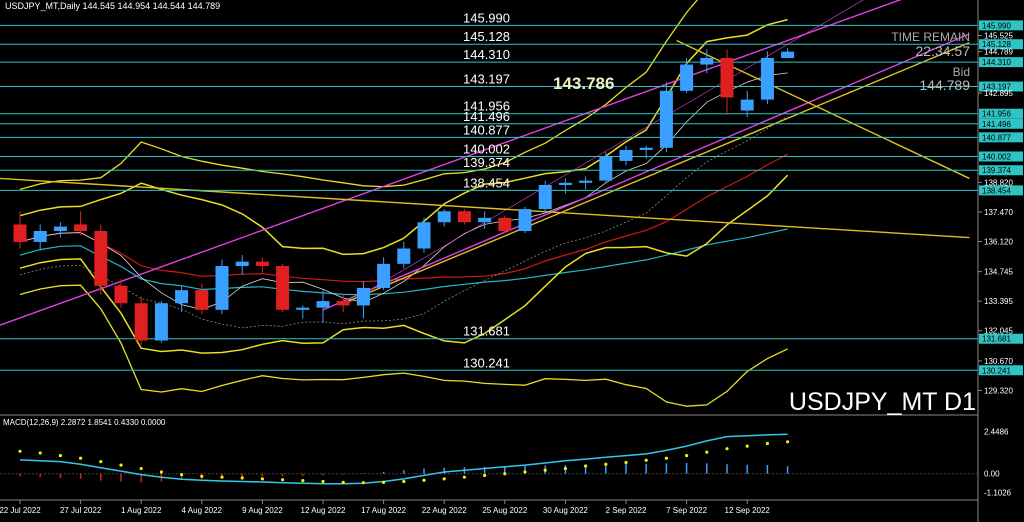  Describe the element at coordinates (998, 361) in the screenshot. I see `price-tick-label: 130.670` at that location.